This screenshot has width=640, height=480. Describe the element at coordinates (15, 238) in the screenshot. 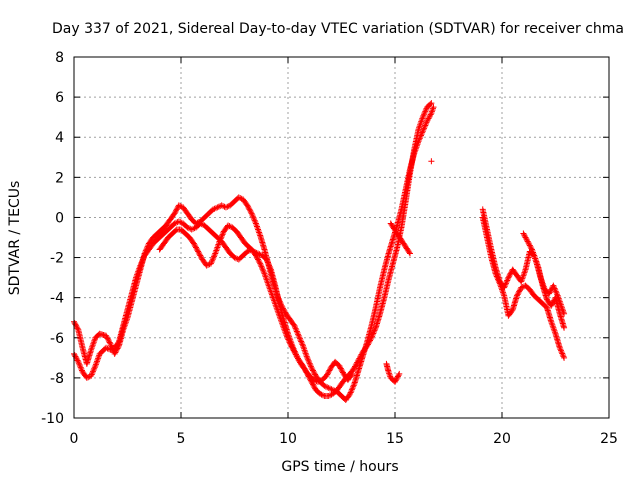

I see `y-axis-label: SDTVAR / TECUs` at that location.